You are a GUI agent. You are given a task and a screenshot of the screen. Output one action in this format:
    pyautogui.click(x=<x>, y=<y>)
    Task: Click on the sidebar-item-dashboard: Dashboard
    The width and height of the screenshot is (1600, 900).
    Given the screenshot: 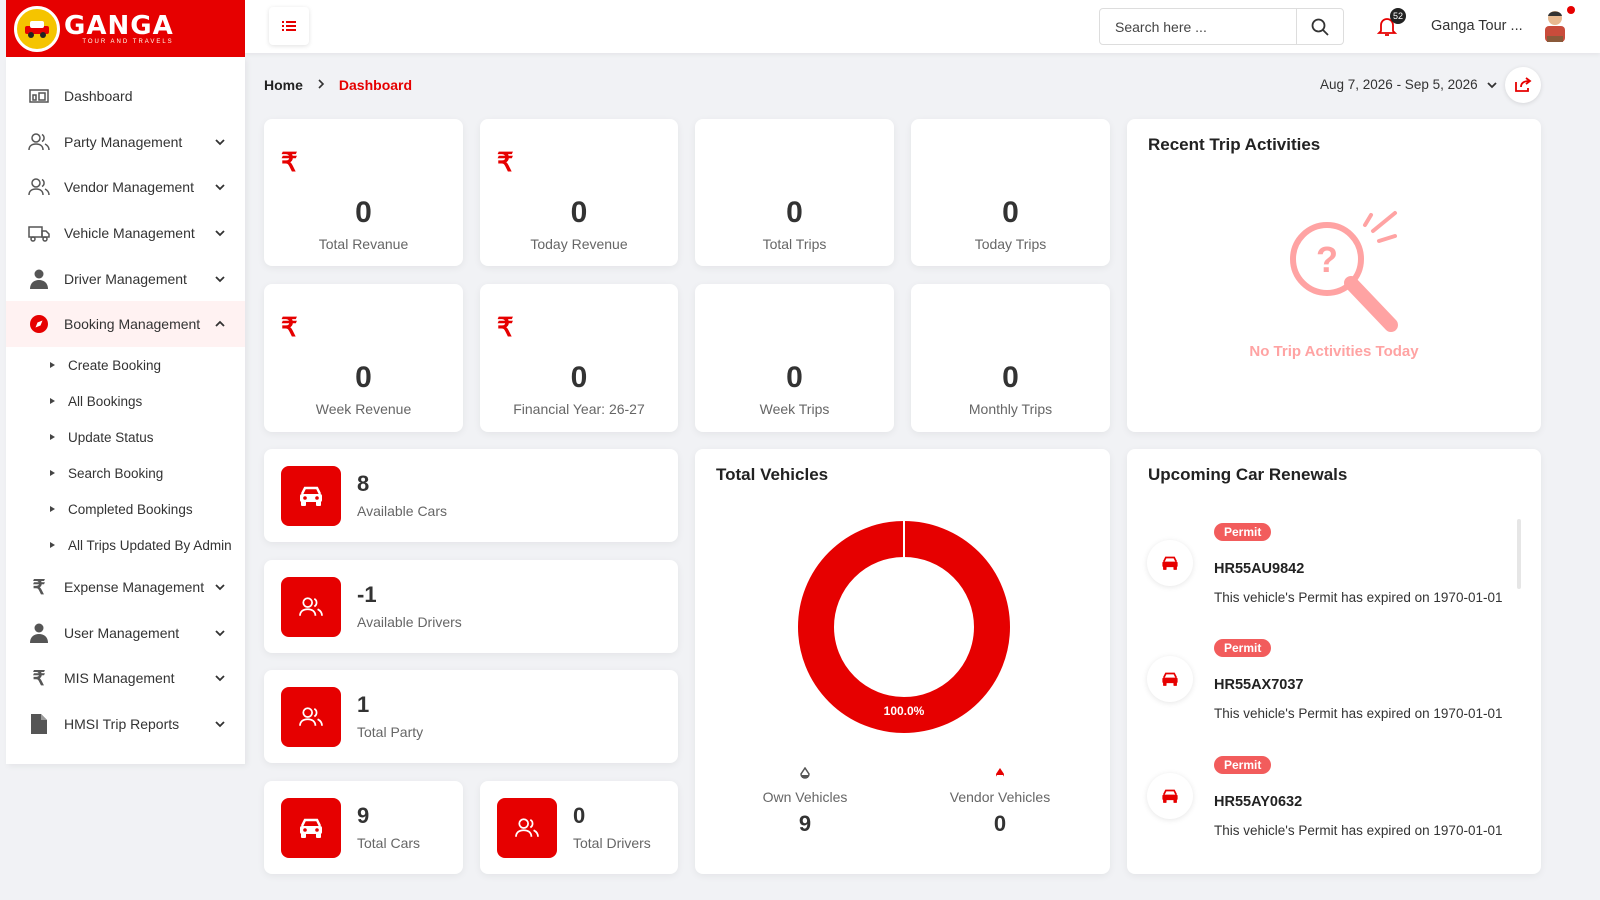 What is the action you would take?
    pyautogui.click(x=125, y=96)
    